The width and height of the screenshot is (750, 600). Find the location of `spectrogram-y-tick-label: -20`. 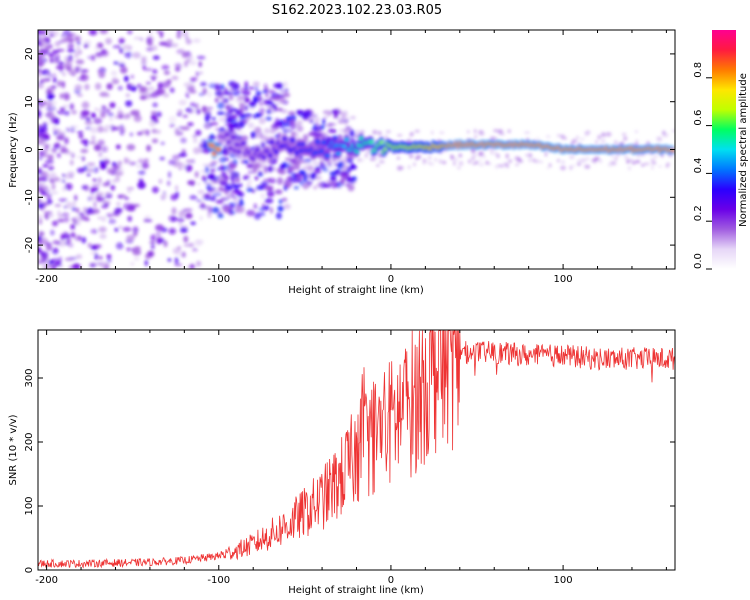

spectrogram-y-tick-label: -20 is located at coordinates (29, 245).